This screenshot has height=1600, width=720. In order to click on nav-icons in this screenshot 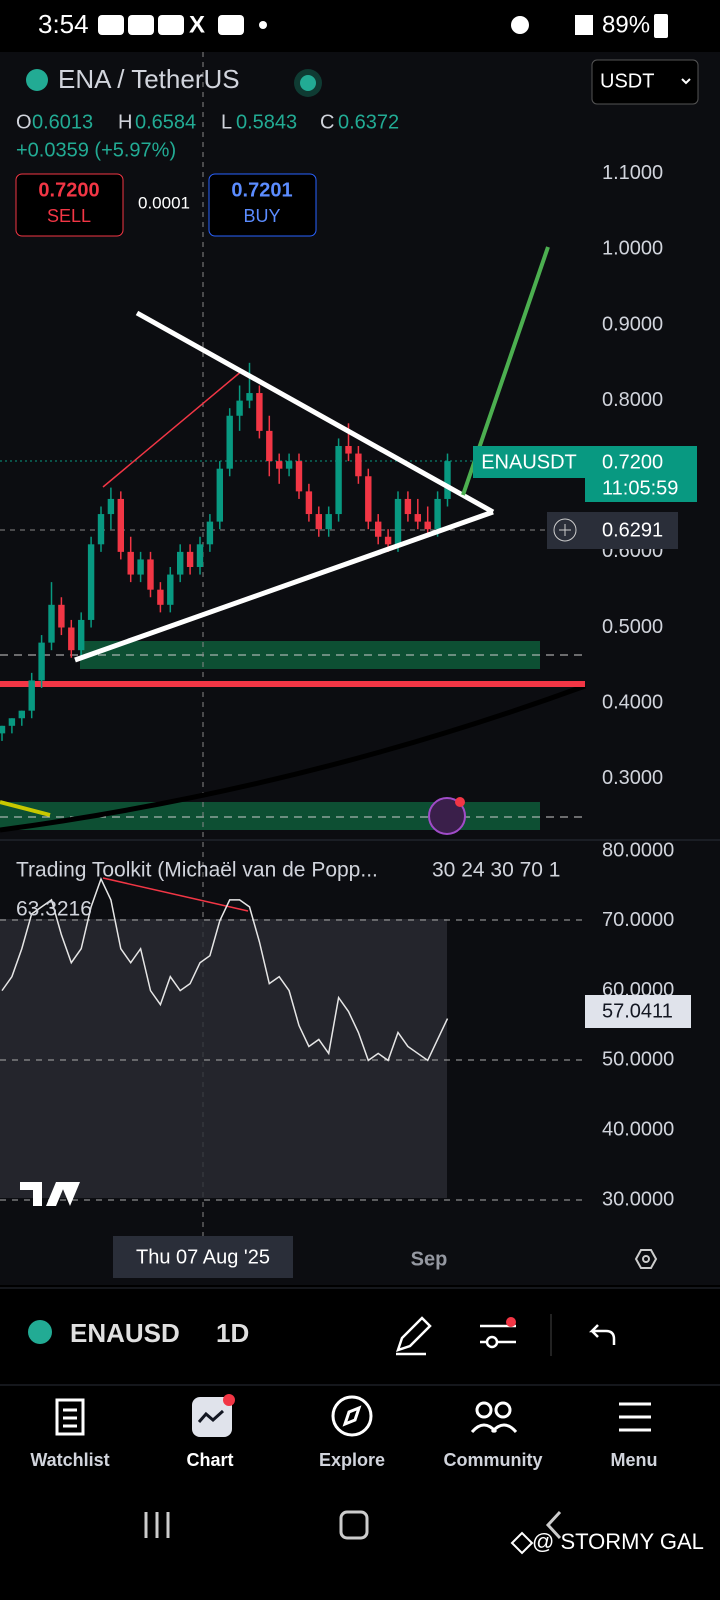, I will do `click(353, 1416)`.